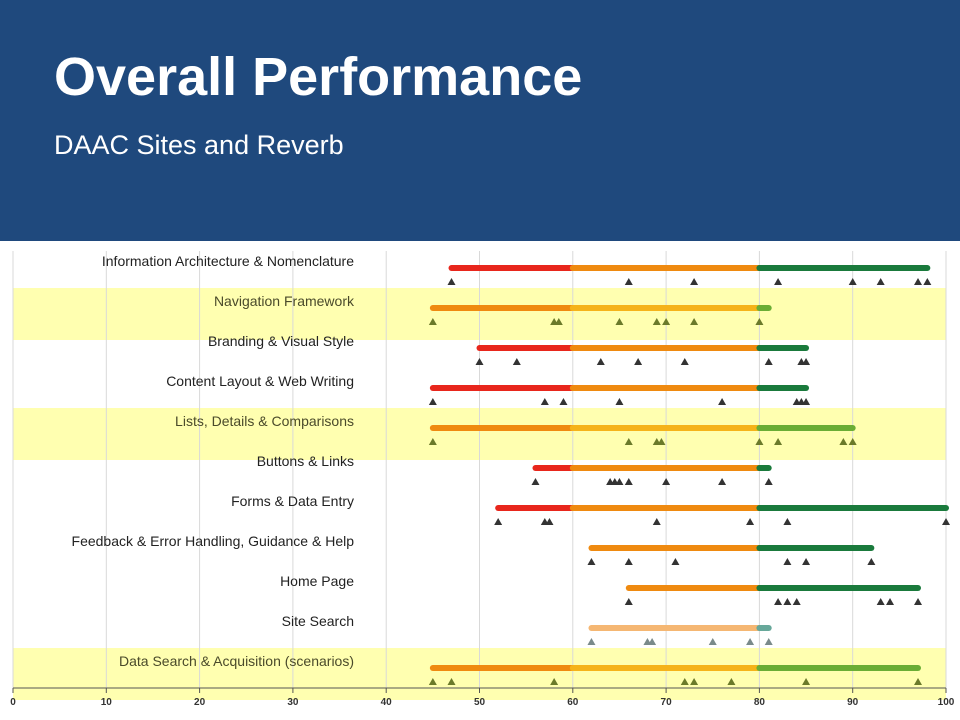  Describe the element at coordinates (480, 702) in the screenshot. I see `x-tick-label: 50` at that location.